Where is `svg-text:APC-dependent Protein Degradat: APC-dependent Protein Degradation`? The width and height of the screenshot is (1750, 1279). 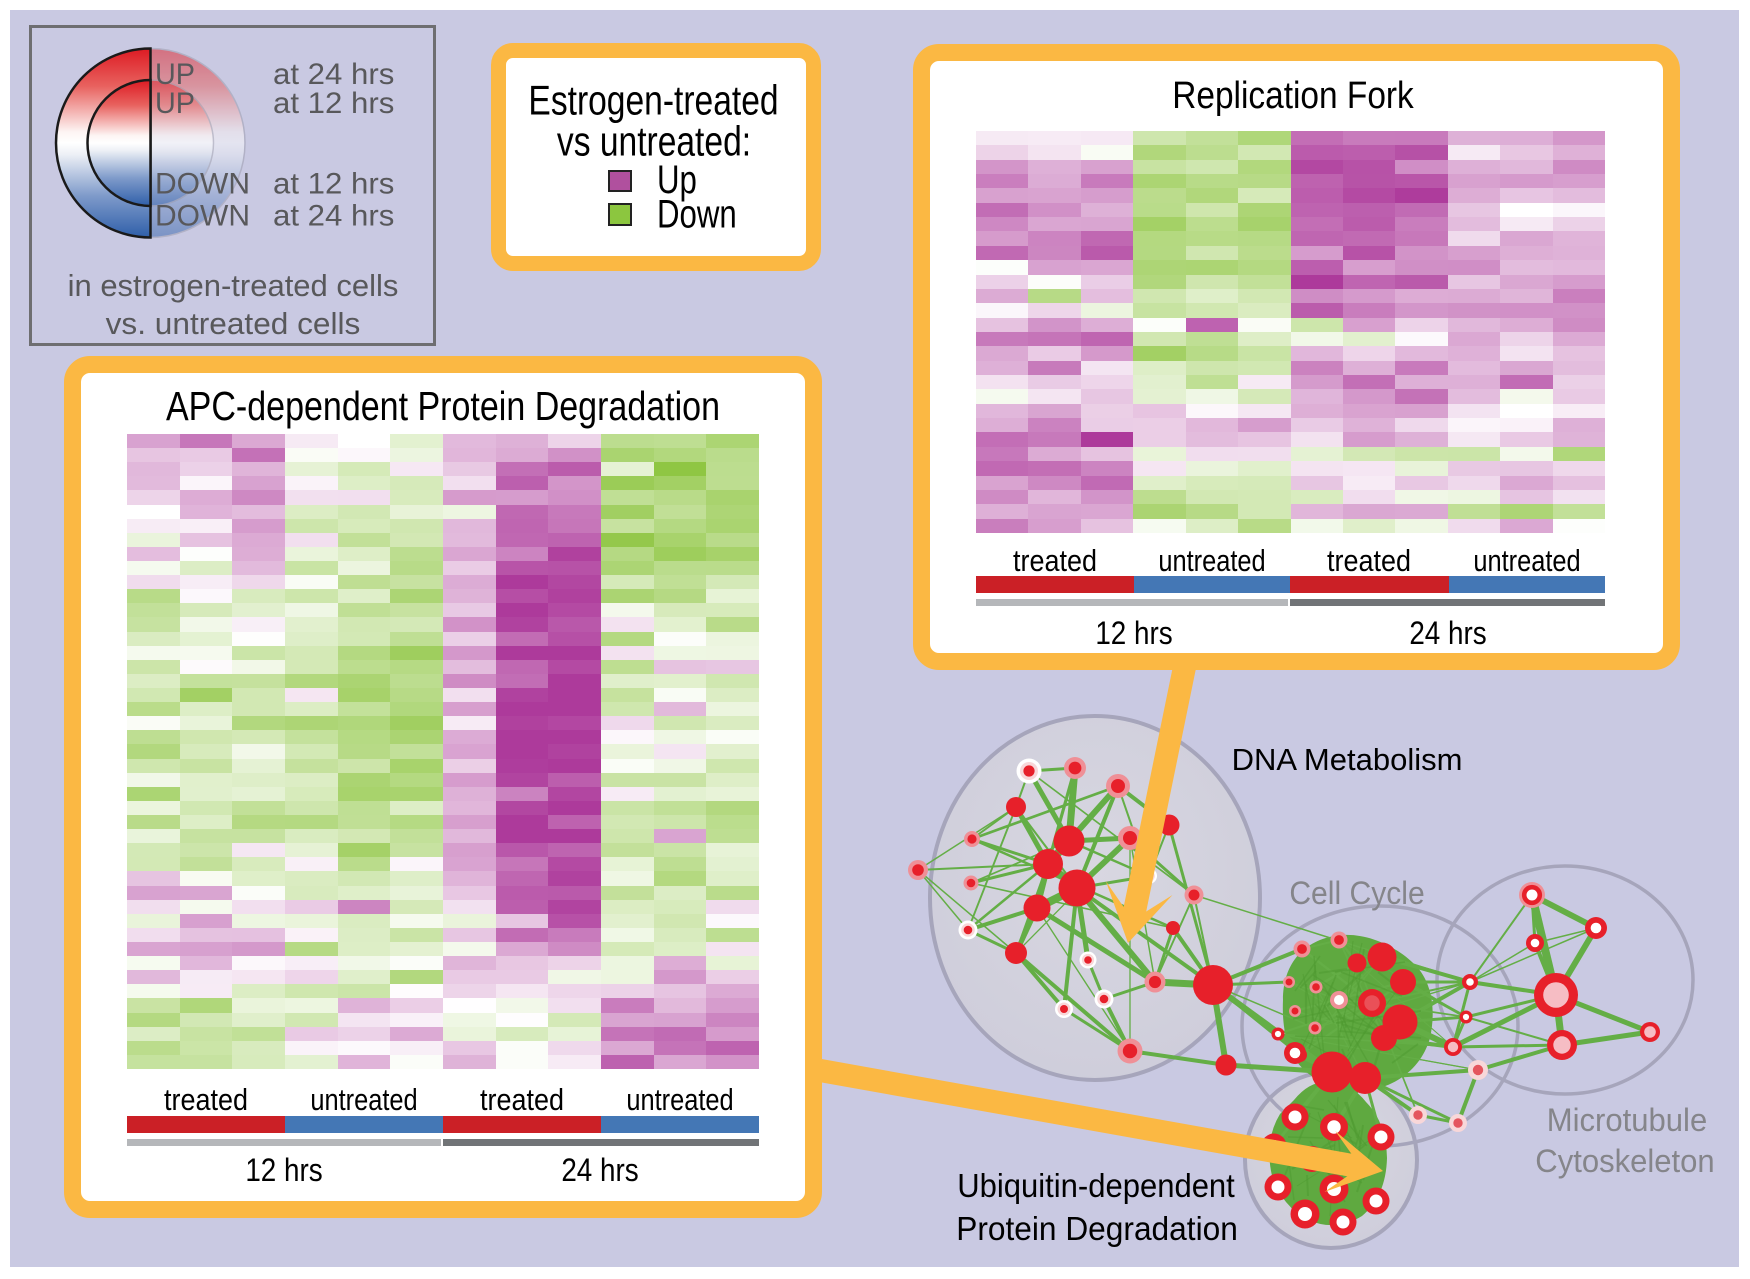 svg-text:APC-dependent Protein Degradat: APC-dependent Protein Degradation is located at coordinates (443, 406).